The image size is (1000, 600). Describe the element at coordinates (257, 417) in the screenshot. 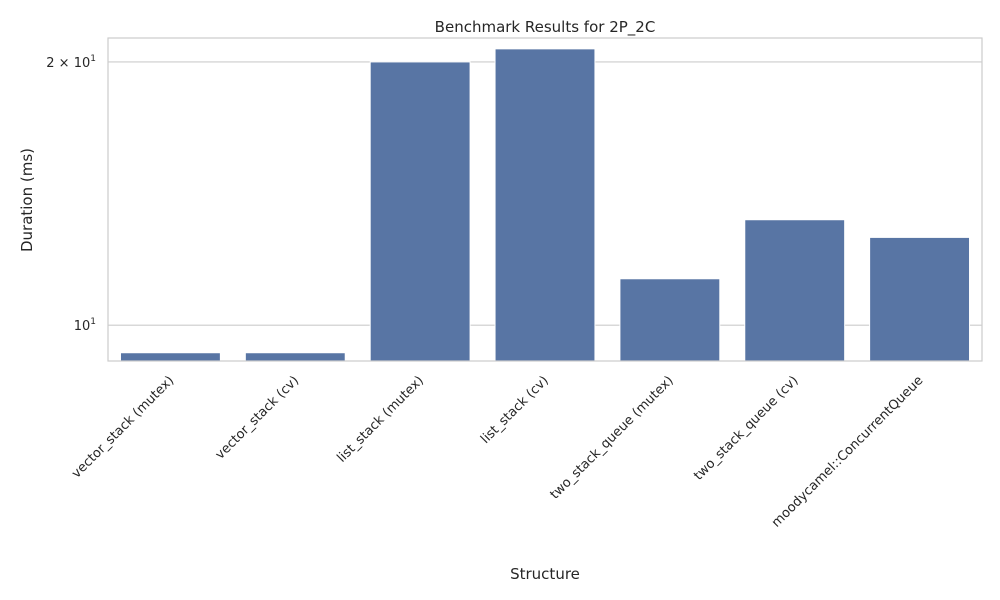

I see `x-tick-label: vector_stack (cv)` at that location.